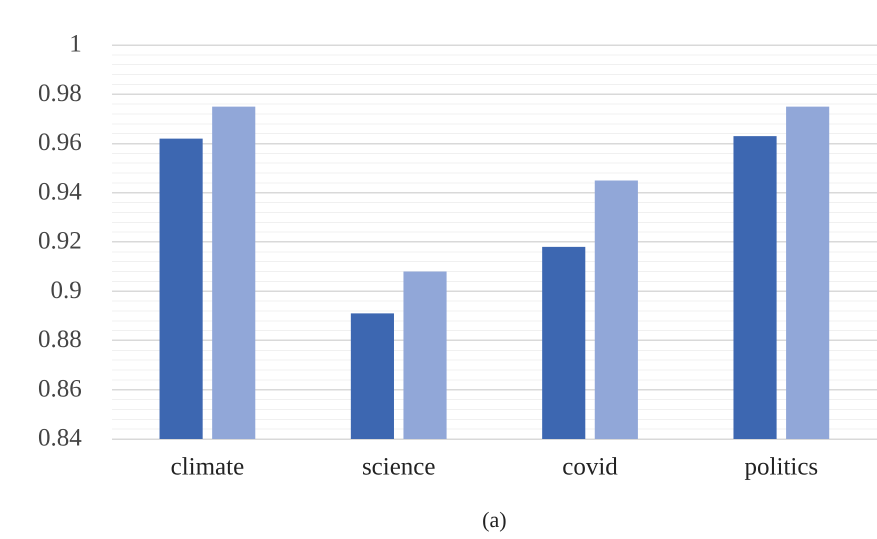  Describe the element at coordinates (60, 438) in the screenshot. I see `y-tick-label: 0.84` at that location.